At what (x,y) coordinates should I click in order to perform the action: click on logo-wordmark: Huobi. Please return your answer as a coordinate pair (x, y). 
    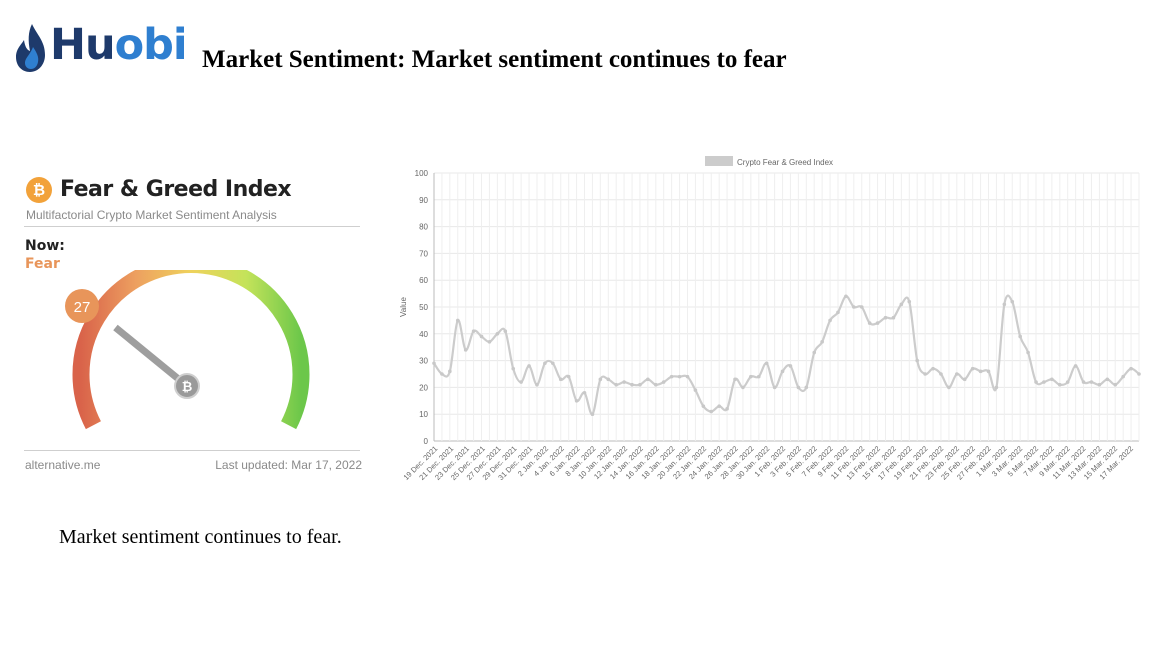
    Looking at the image, I should click on (119, 45).